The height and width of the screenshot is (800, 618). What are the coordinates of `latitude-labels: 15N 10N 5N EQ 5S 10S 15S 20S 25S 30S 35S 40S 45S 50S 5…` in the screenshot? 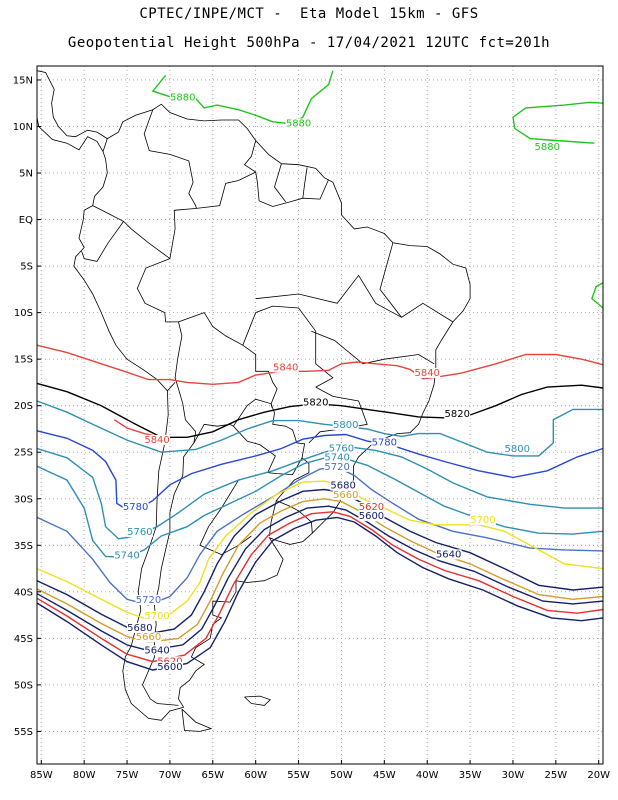 It's located at (27, 406).